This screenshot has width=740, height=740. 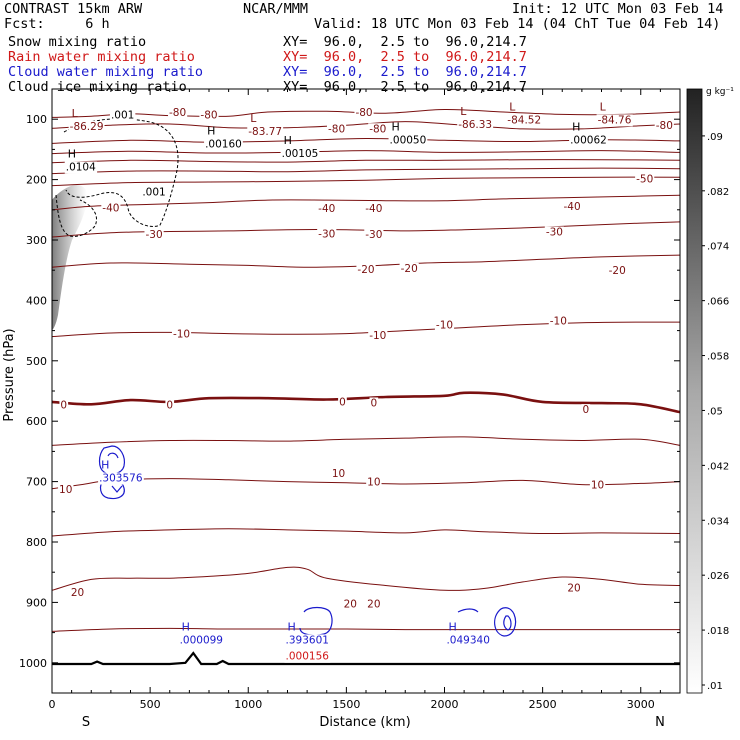 I want to click on y-tick-label: 200, so click(x=36, y=180).